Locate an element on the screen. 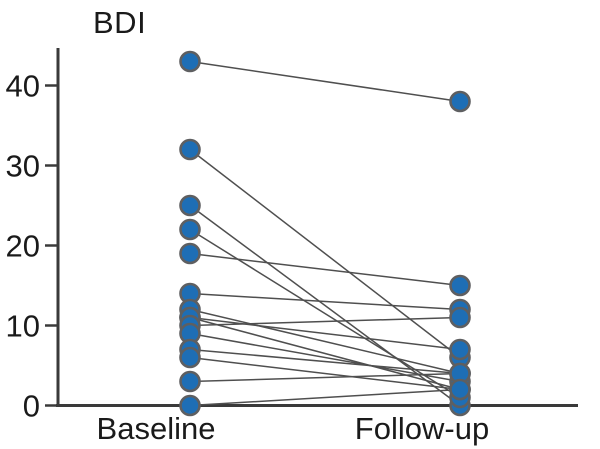 Image resolution: width=600 pixels, height=449 pixels. y-tick-label: 30 is located at coordinates (23, 166).